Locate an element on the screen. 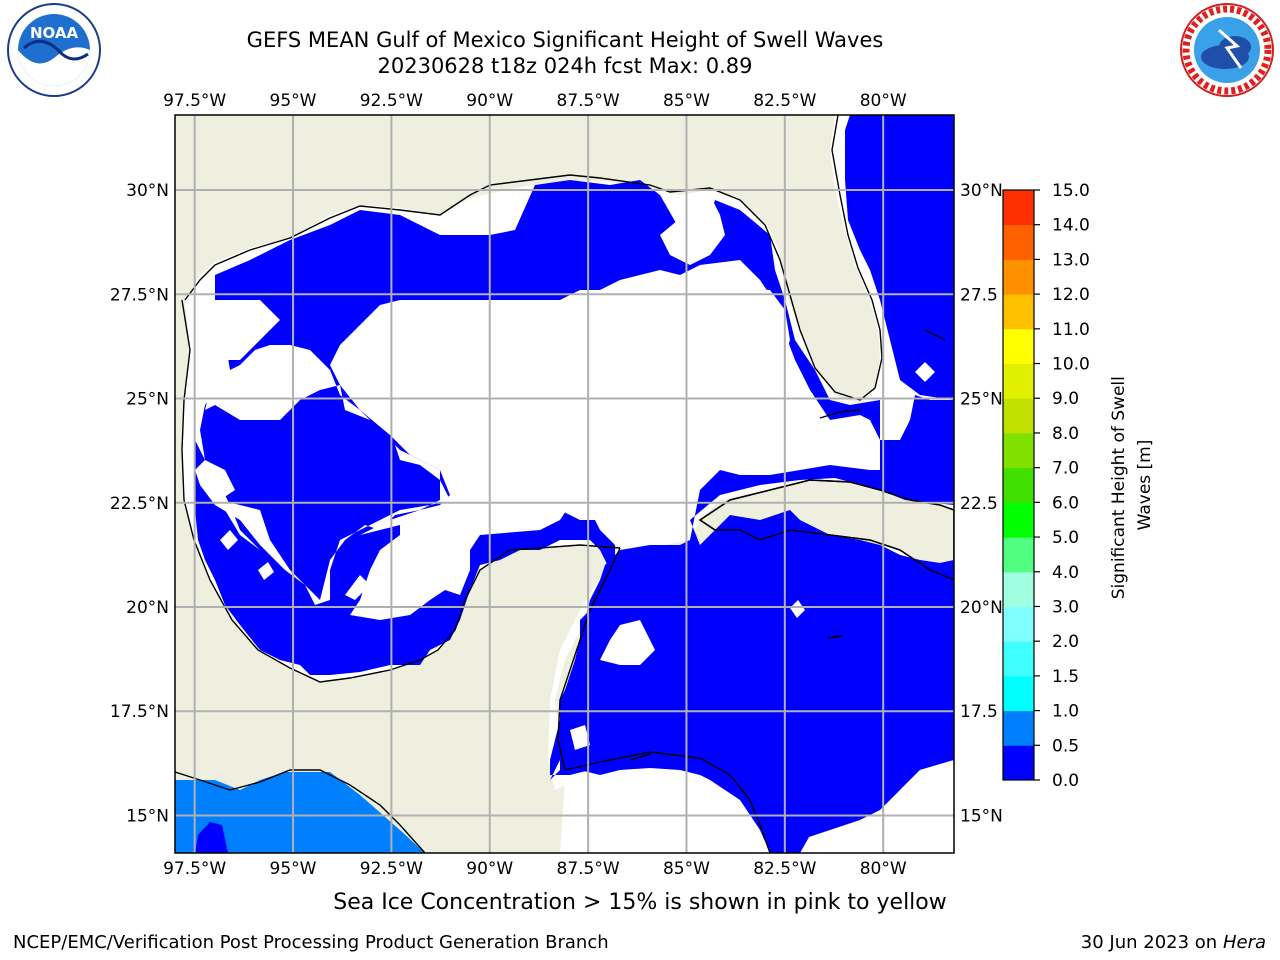 The image size is (1280, 960). lon-label-bottom: 92.5°W is located at coordinates (391, 869).